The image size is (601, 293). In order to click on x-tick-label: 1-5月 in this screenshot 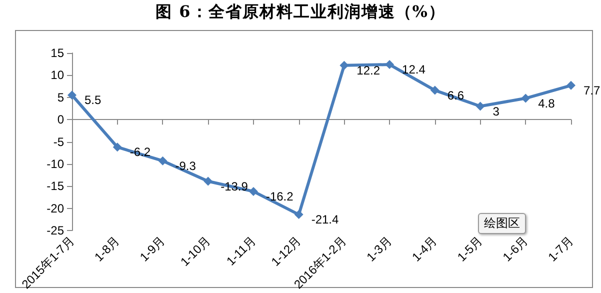, I will do `click(470, 249)`.